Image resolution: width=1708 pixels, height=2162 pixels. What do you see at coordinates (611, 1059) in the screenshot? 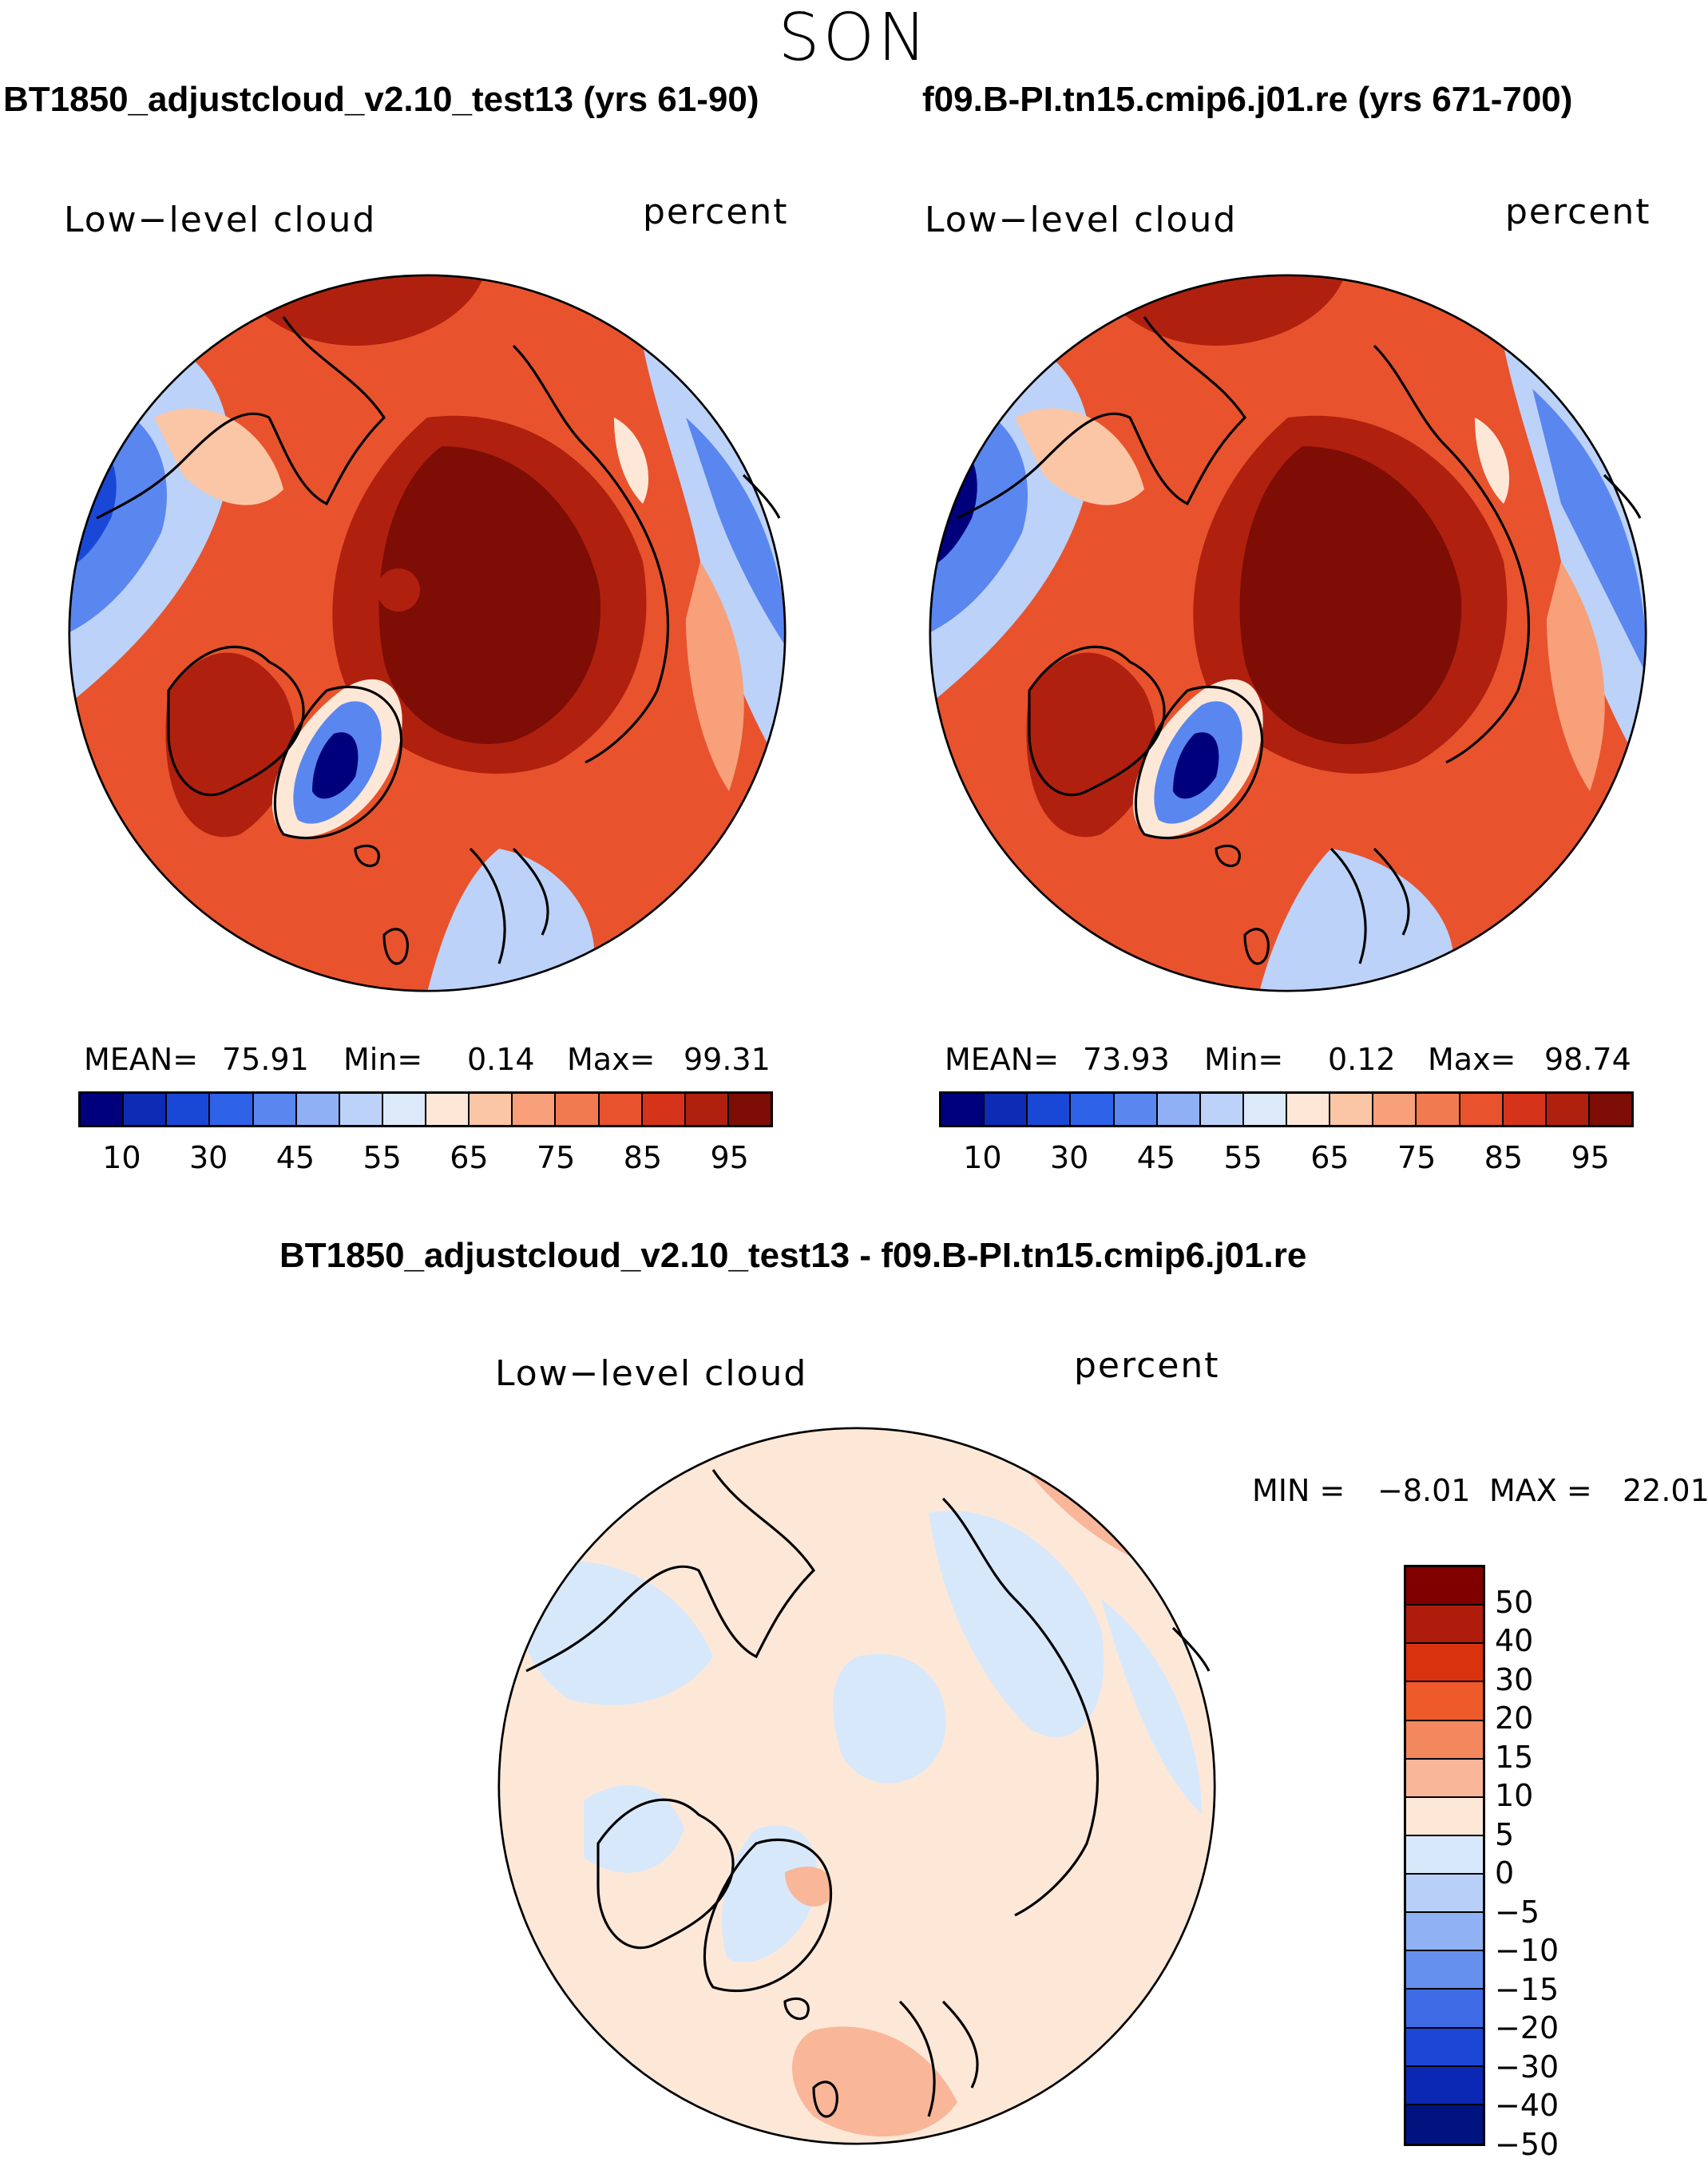
I see `panel1-max-label: Max=` at bounding box center [611, 1059].